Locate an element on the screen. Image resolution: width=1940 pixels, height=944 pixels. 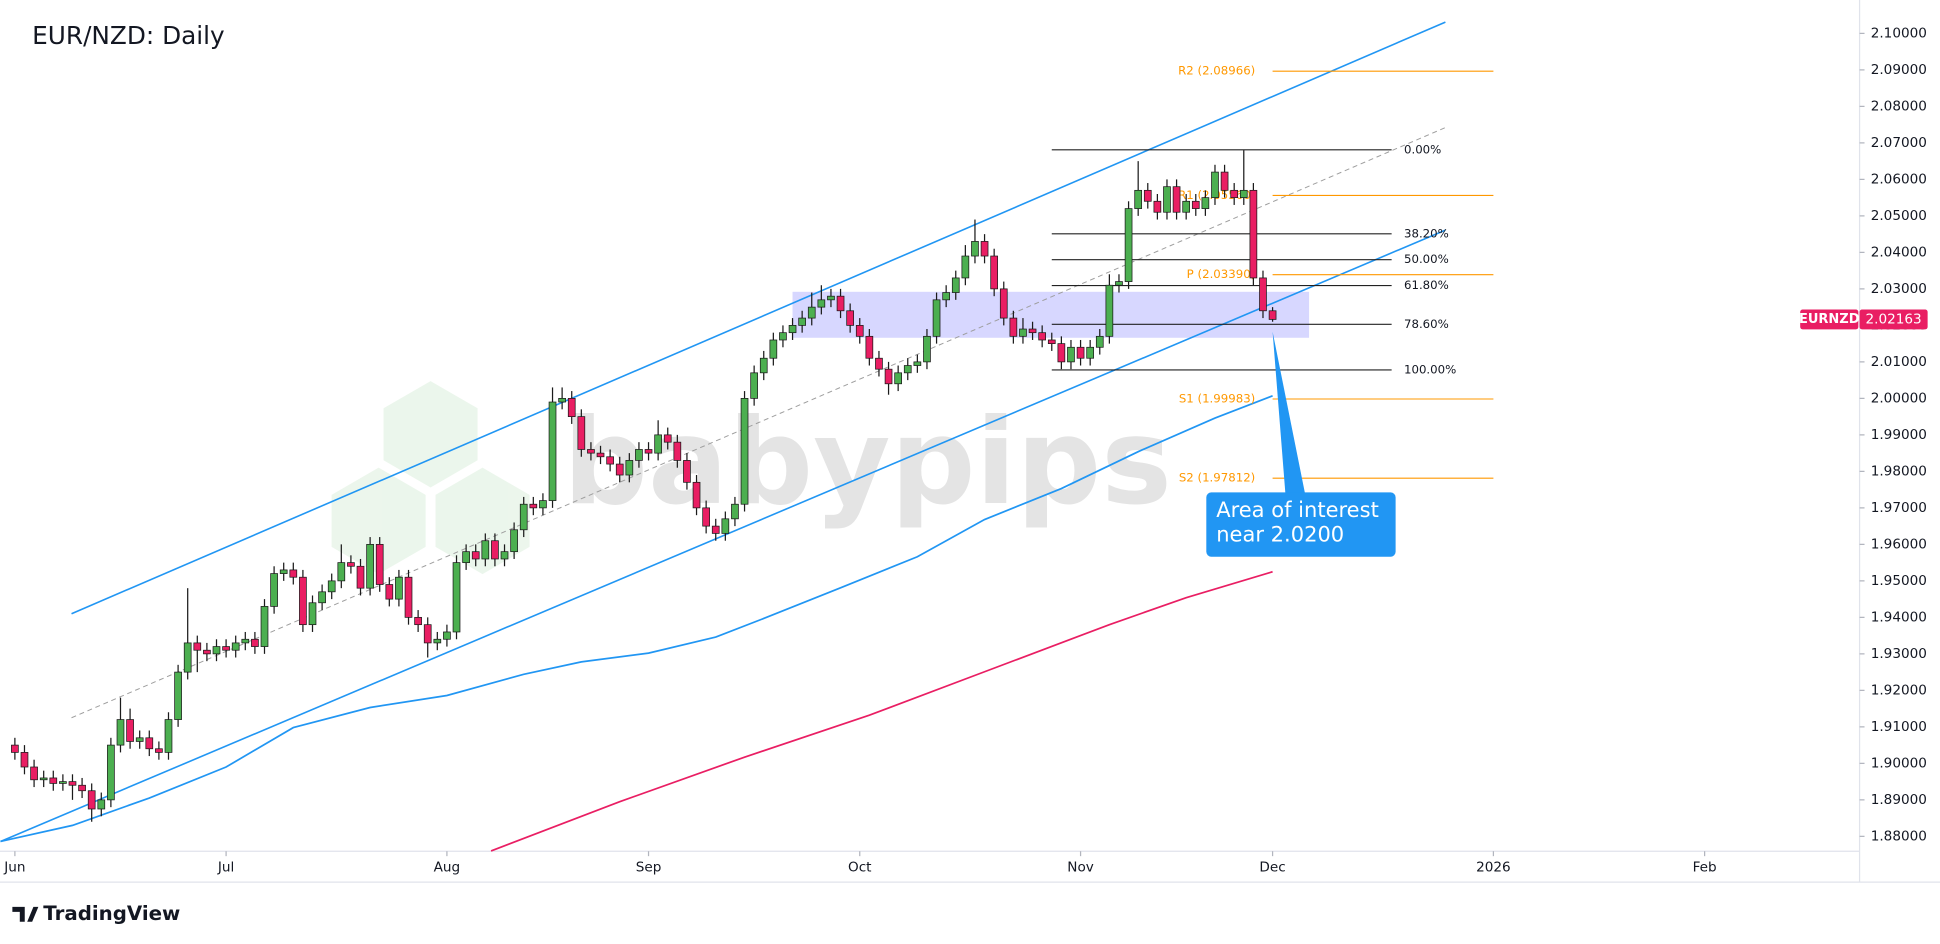
y-tick-label: 1.89000 is located at coordinates (1899, 800).